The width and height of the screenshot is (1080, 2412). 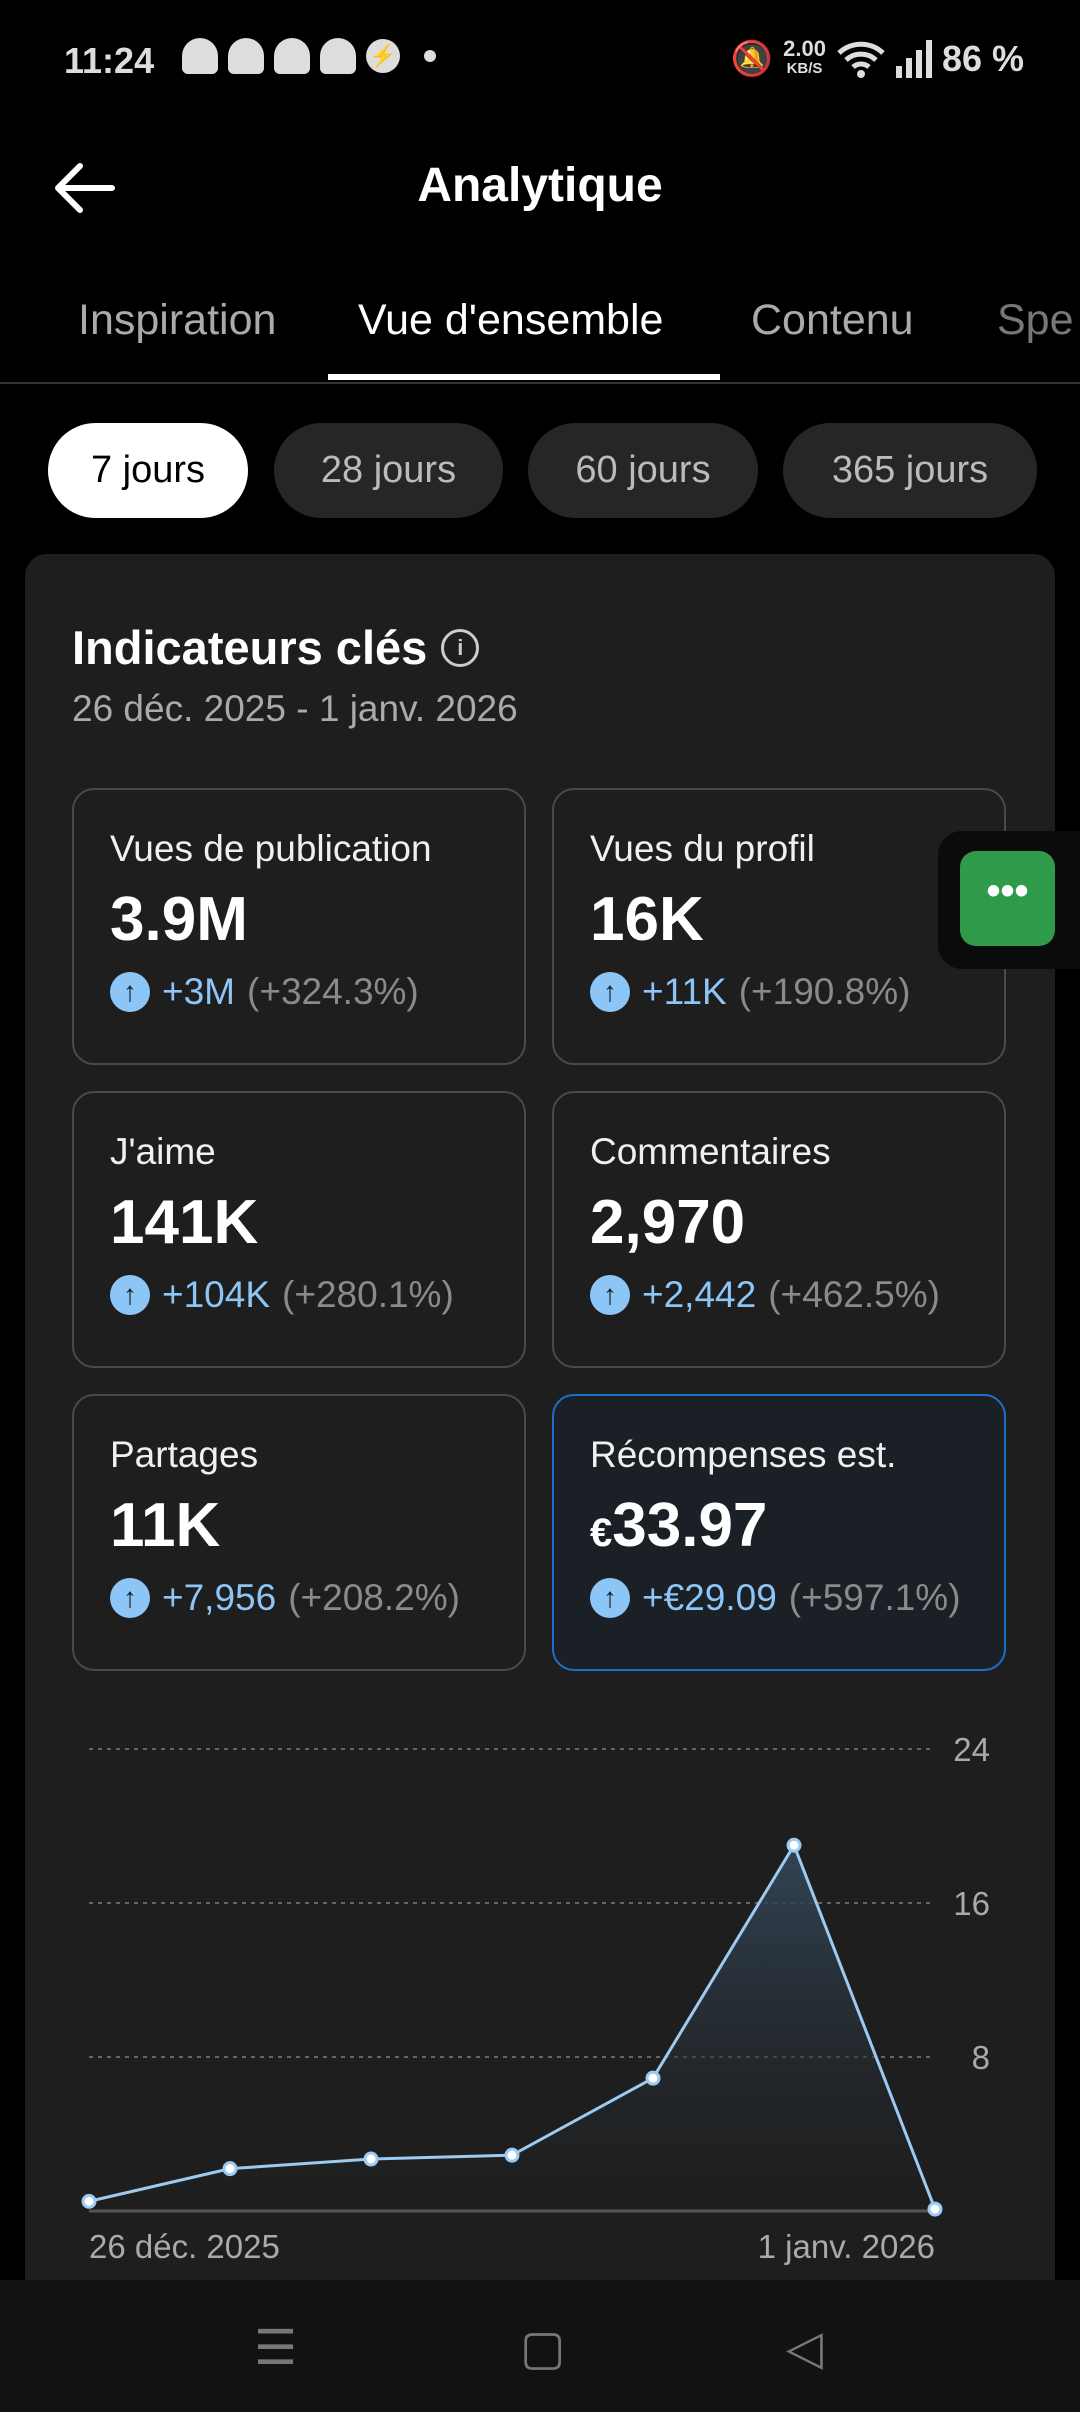 I want to click on metric-likes: J'aime 141K ↑ +104K (+280.1%), so click(x=299, y=1229).